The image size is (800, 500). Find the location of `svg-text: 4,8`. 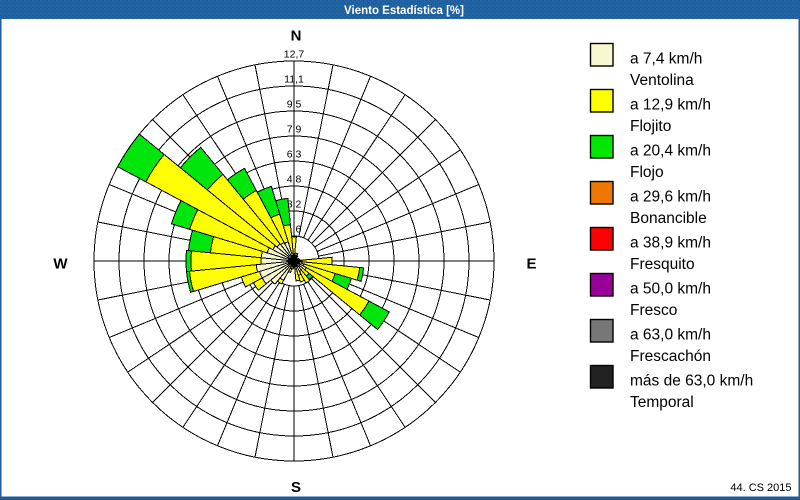

svg-text: 4,8 is located at coordinates (294, 180).